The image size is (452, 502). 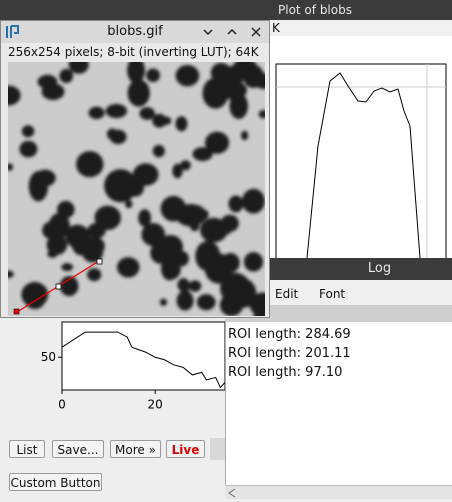 I want to click on y-tick-label: 50, so click(x=48, y=357).